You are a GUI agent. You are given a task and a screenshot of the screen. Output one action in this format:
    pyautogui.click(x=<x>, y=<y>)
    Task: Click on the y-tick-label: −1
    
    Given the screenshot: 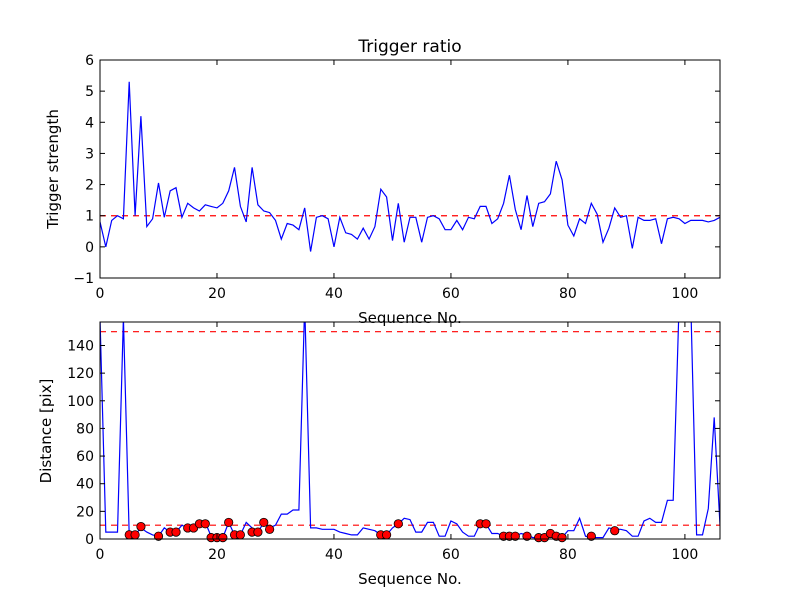 What is the action you would take?
    pyautogui.click(x=83, y=279)
    